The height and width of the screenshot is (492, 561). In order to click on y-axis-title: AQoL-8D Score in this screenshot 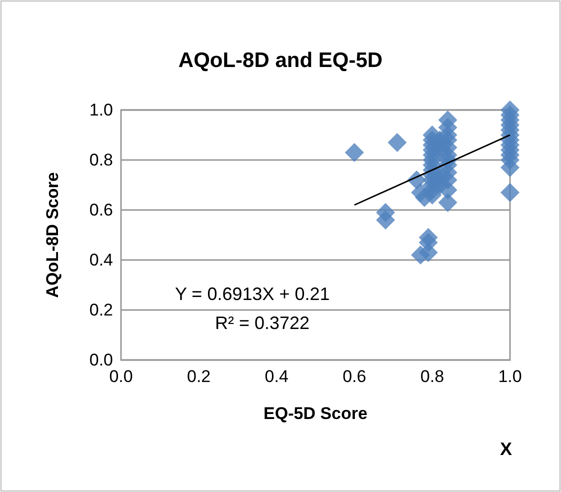, I will do `click(52, 235)`.